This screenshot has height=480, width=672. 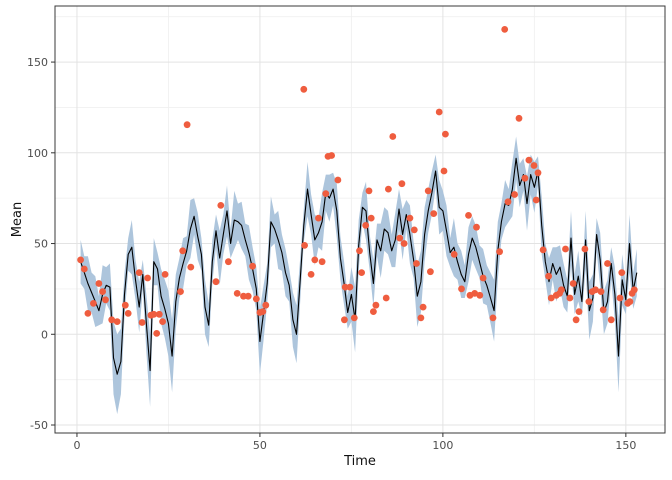 I want to click on x-tick-label: 50, so click(x=260, y=445).